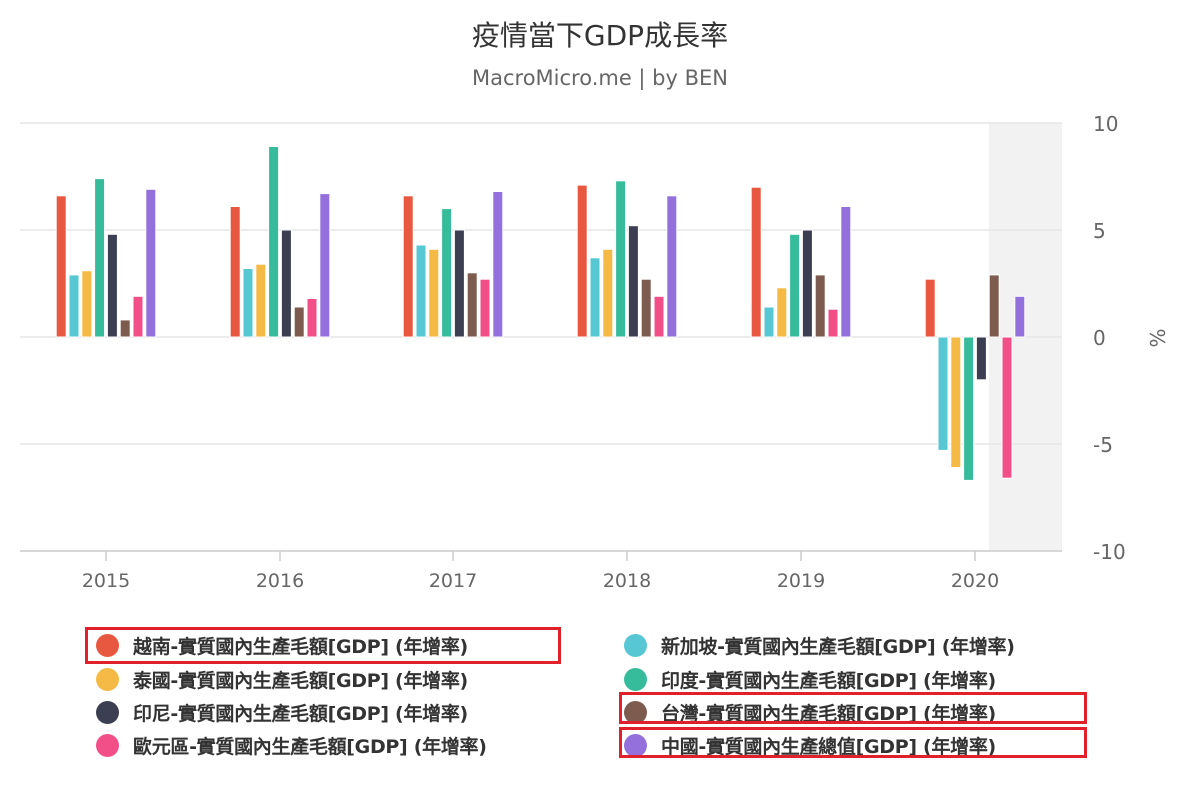  What do you see at coordinates (1103, 445) in the screenshot?
I see `y-tick-label: -5` at bounding box center [1103, 445].